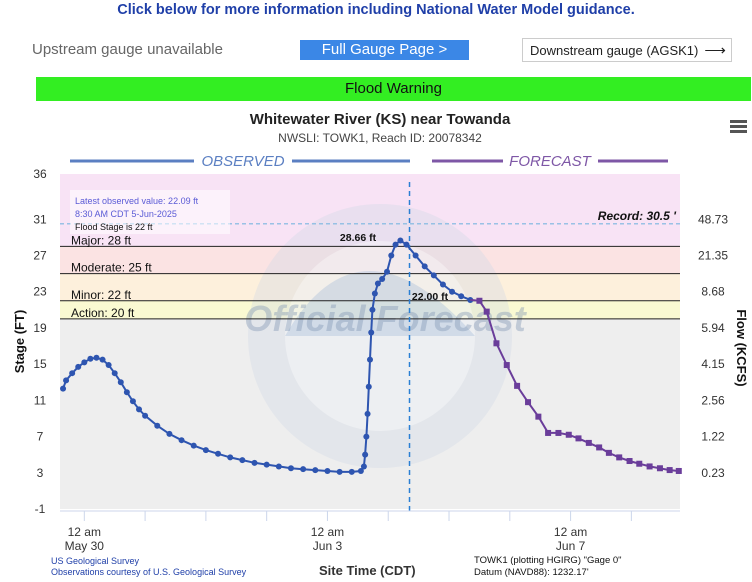  What do you see at coordinates (713, 400) in the screenshot?
I see `flow-tick-label: 2.56` at bounding box center [713, 400].